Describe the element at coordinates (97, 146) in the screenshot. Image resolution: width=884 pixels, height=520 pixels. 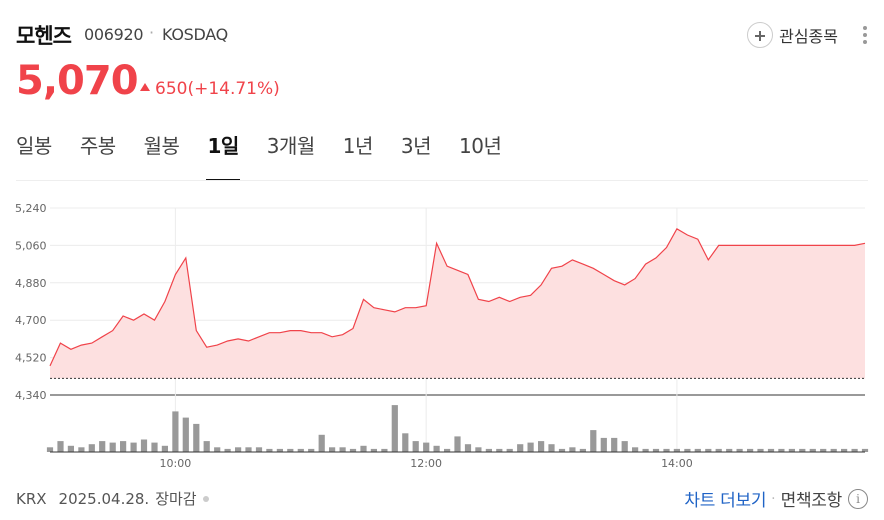
I see `tab-weekly: 주봉` at that location.